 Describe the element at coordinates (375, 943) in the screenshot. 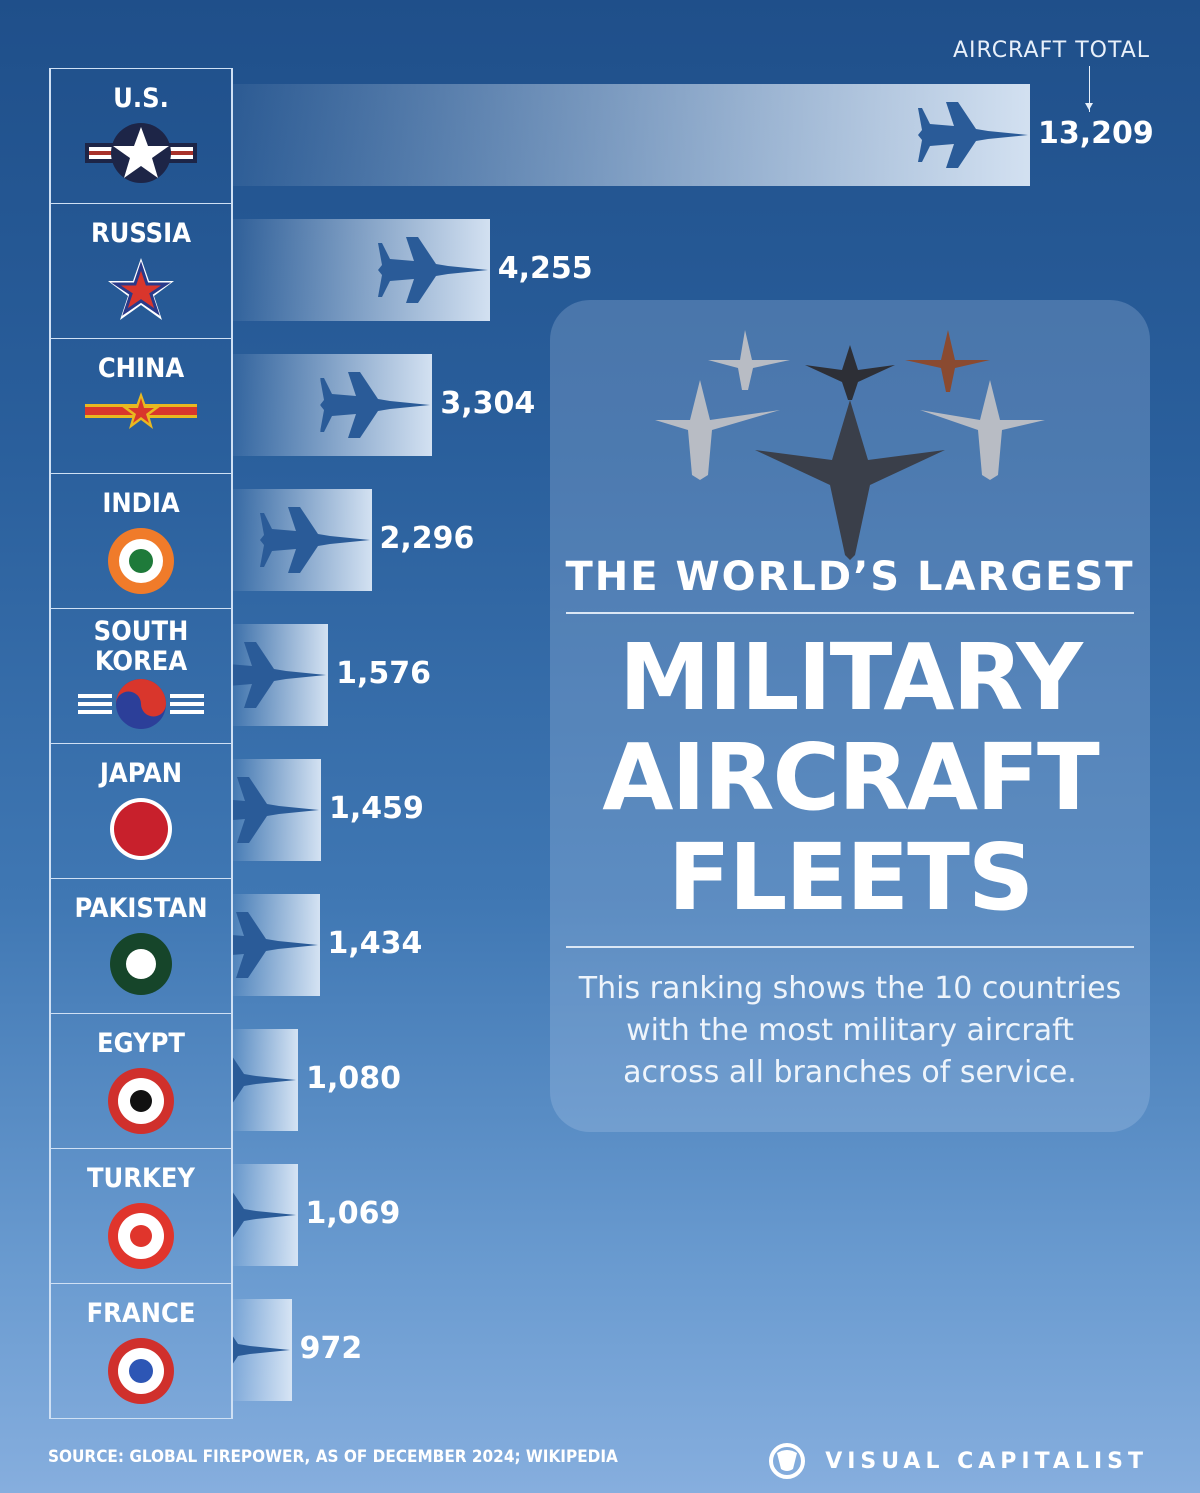

I see `data-label: 1,434` at that location.